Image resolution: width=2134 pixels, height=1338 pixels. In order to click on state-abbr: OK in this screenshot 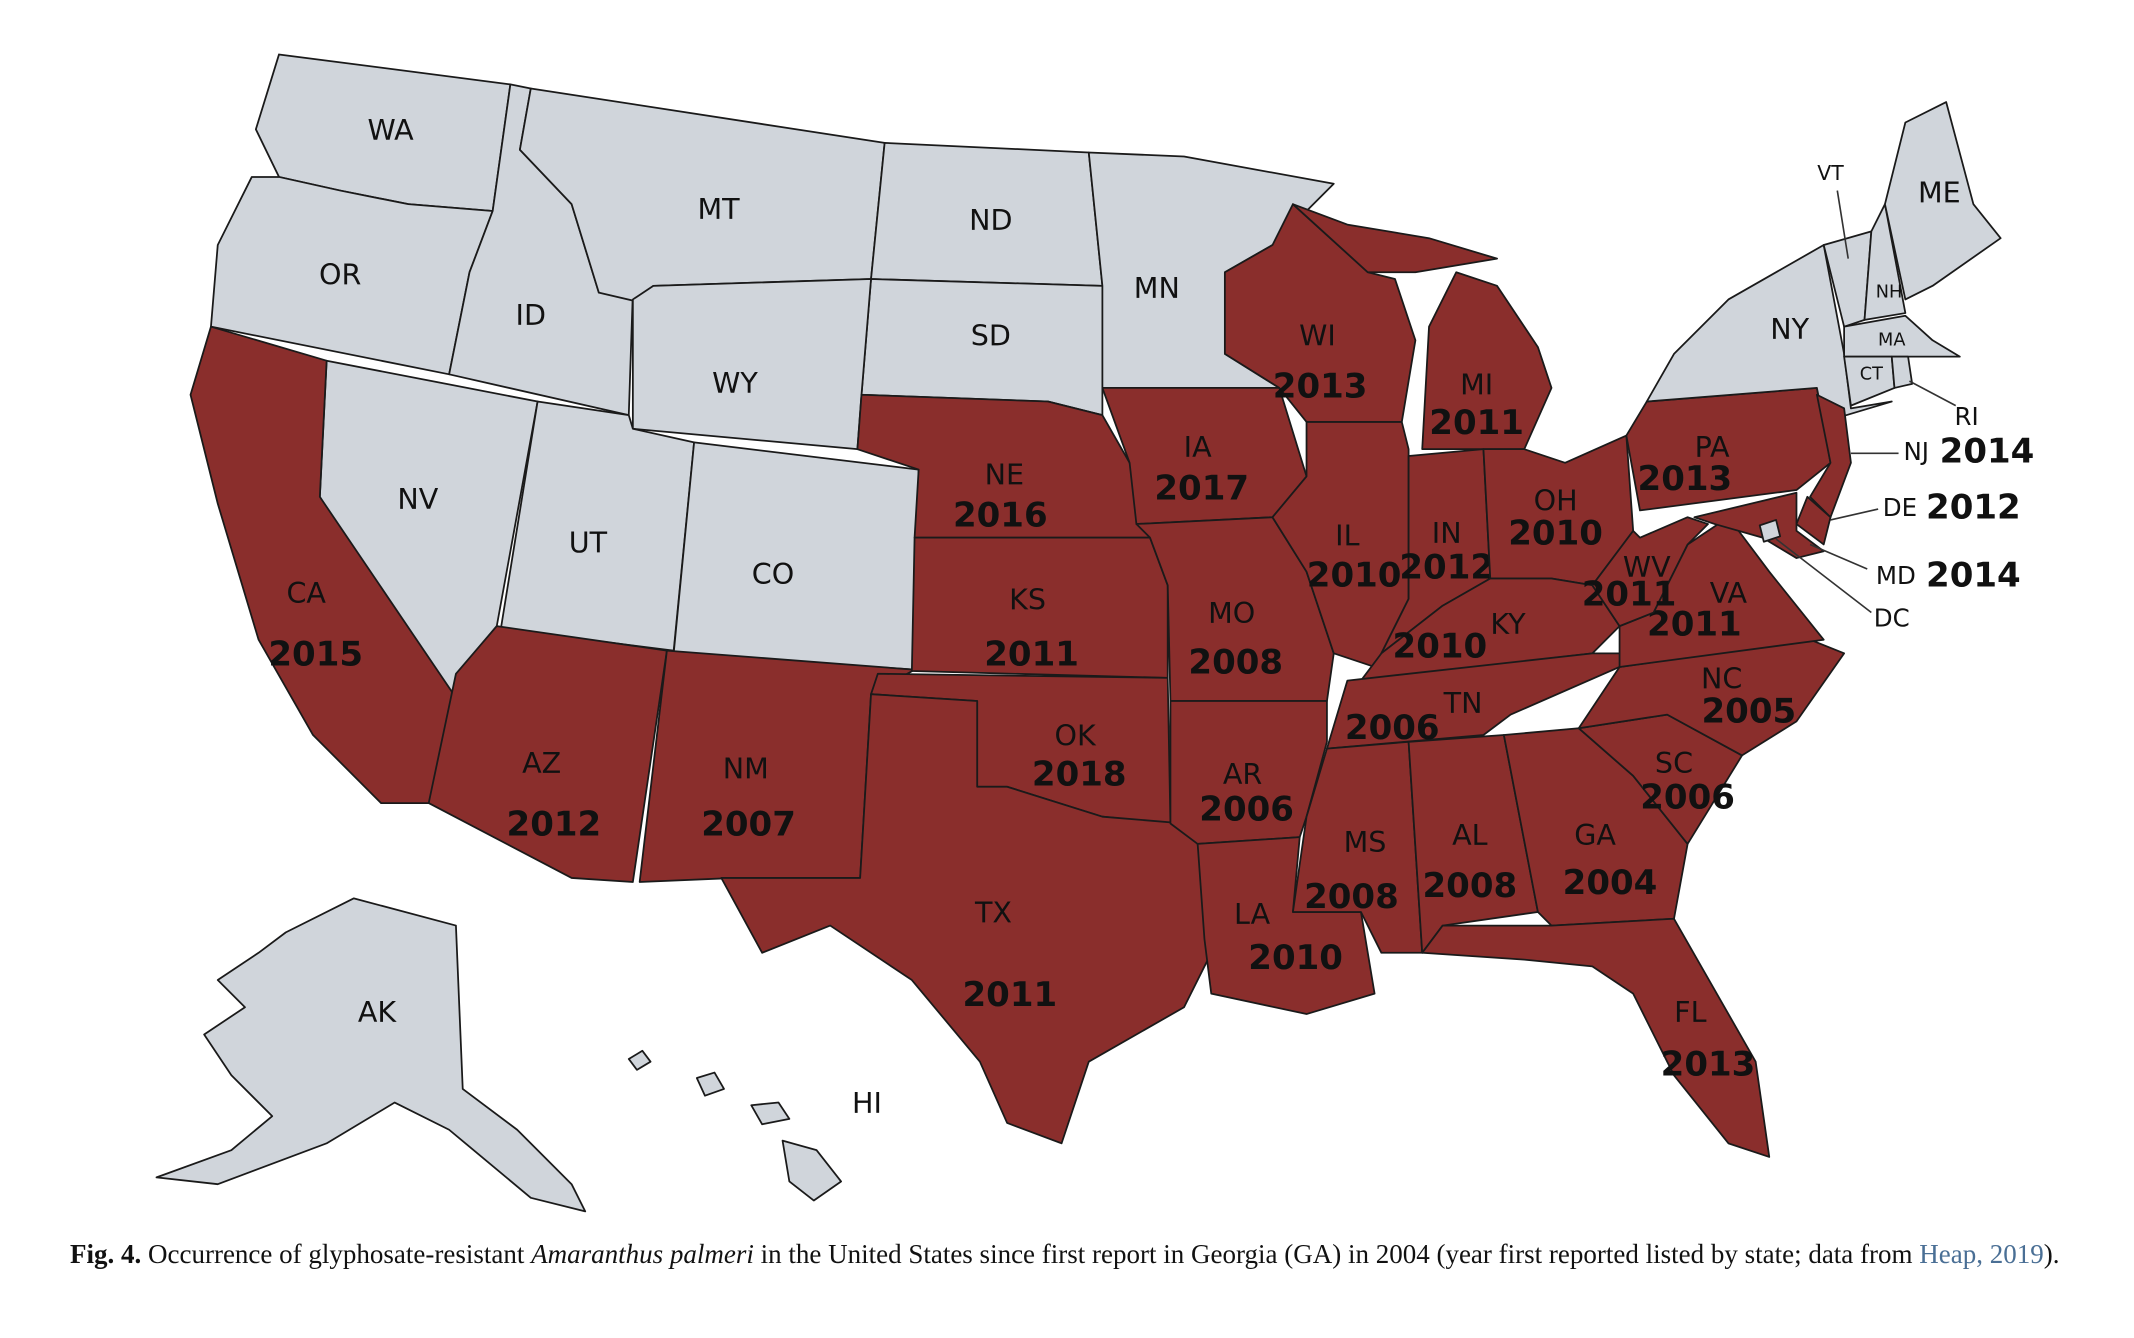, I will do `click(1076, 736)`.